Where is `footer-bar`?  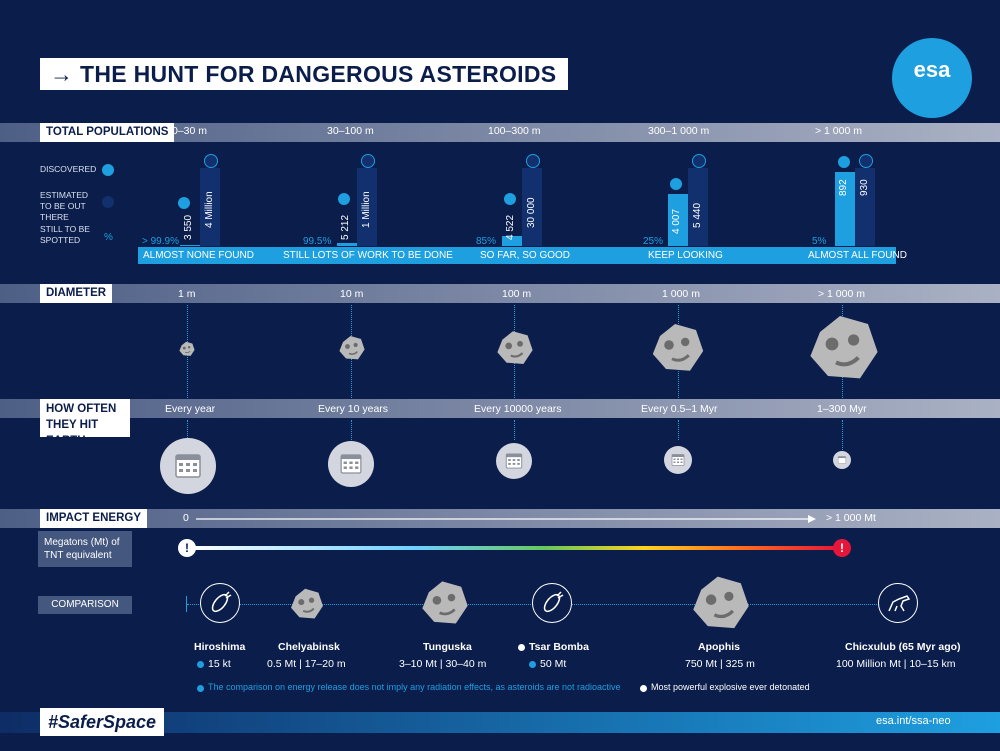 footer-bar is located at coordinates (500, 722).